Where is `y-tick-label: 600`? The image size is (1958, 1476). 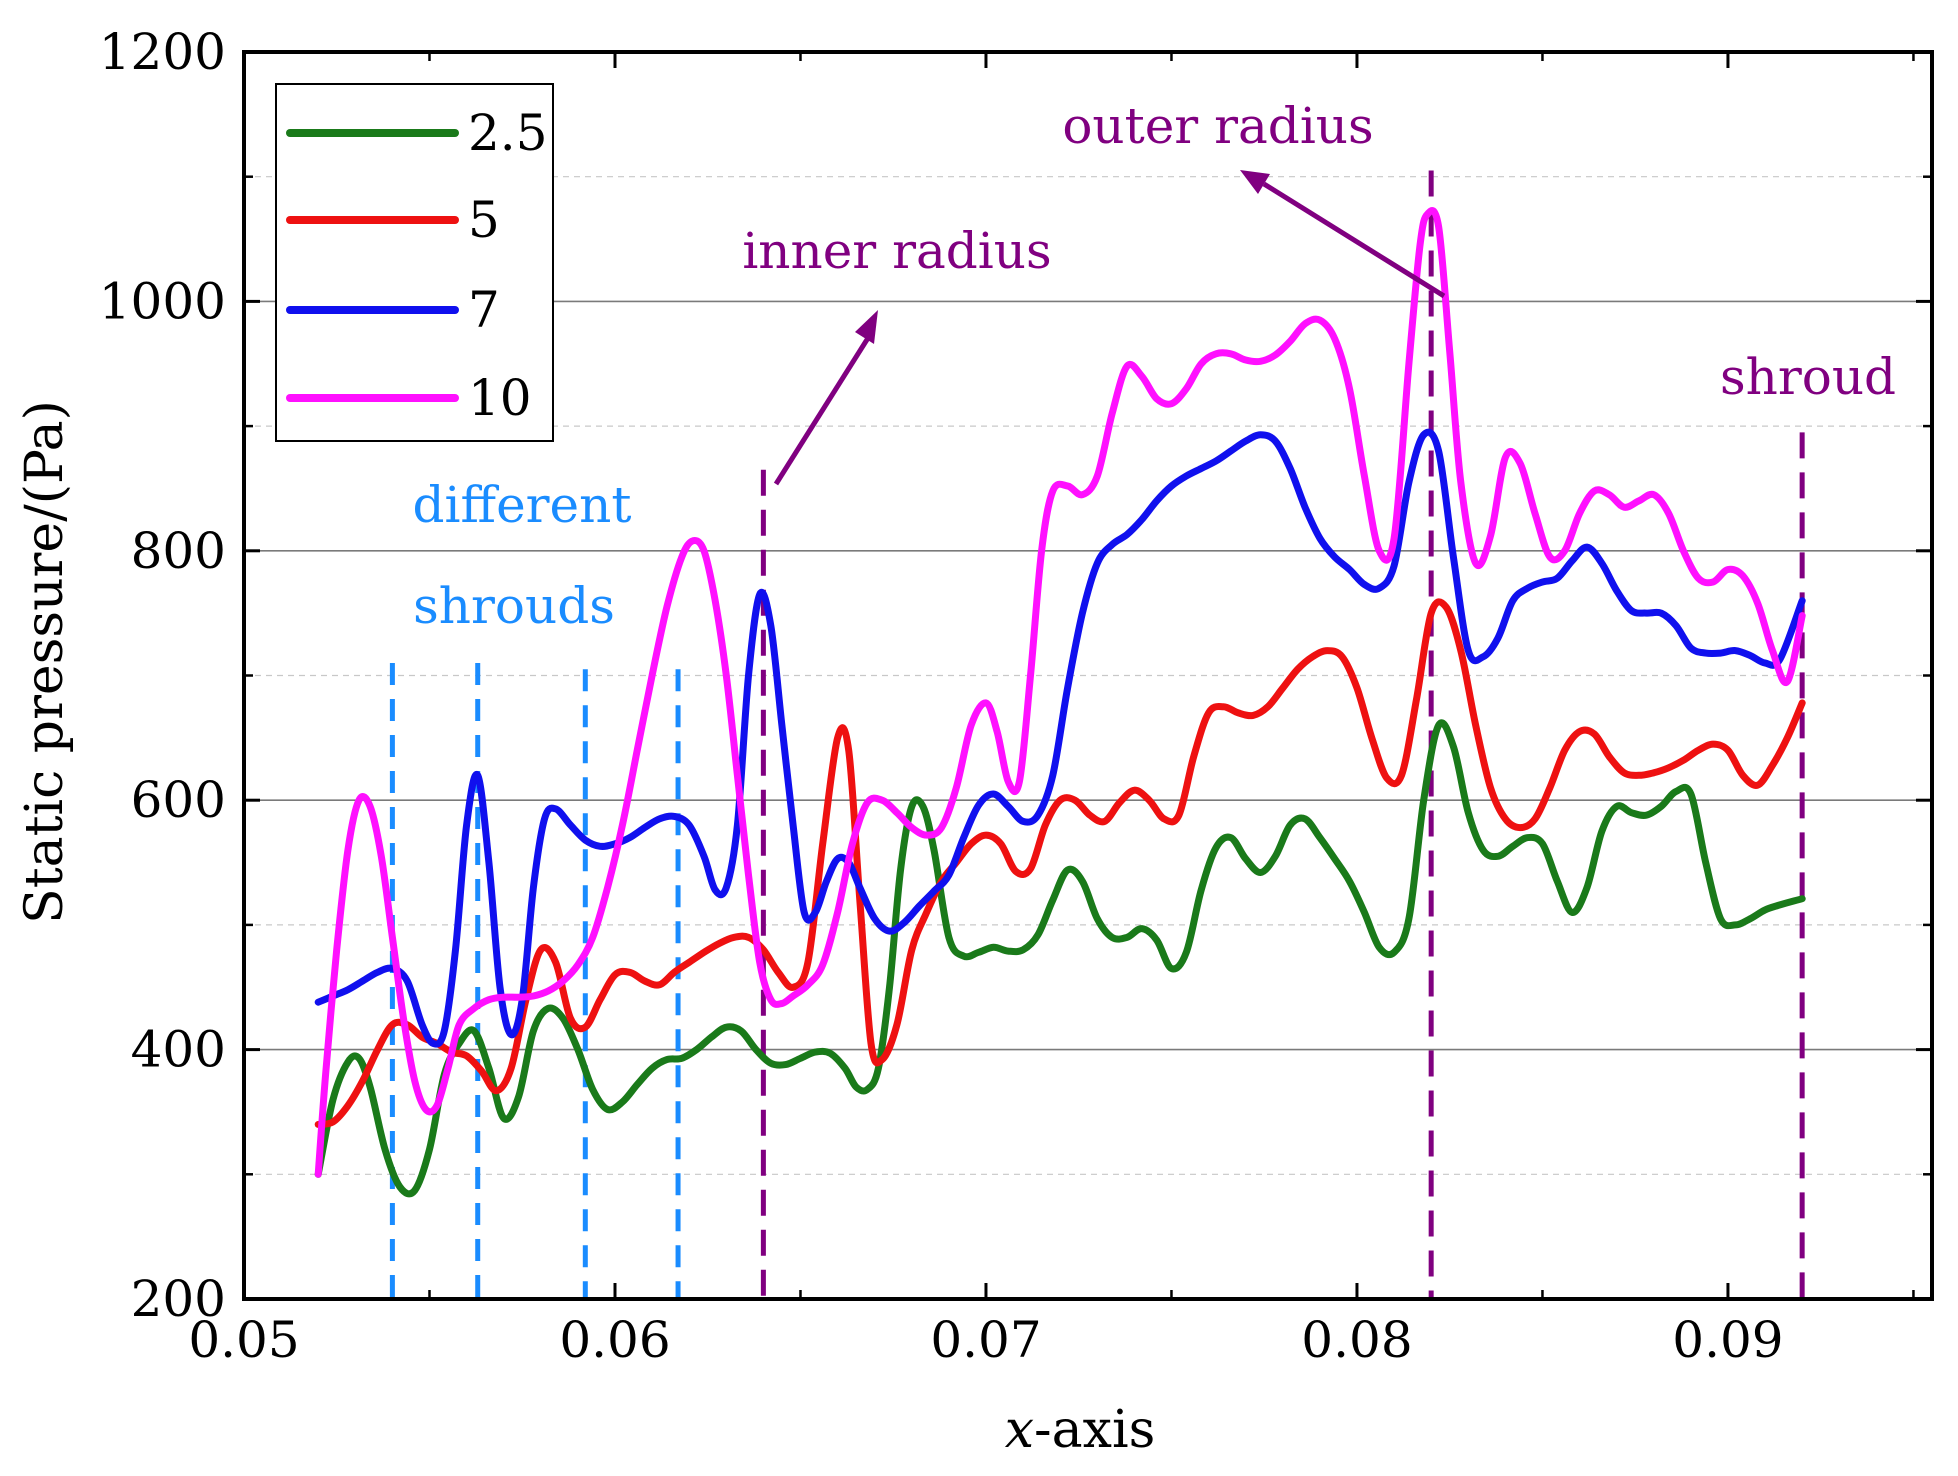 y-tick-label: 600 is located at coordinates (178, 800).